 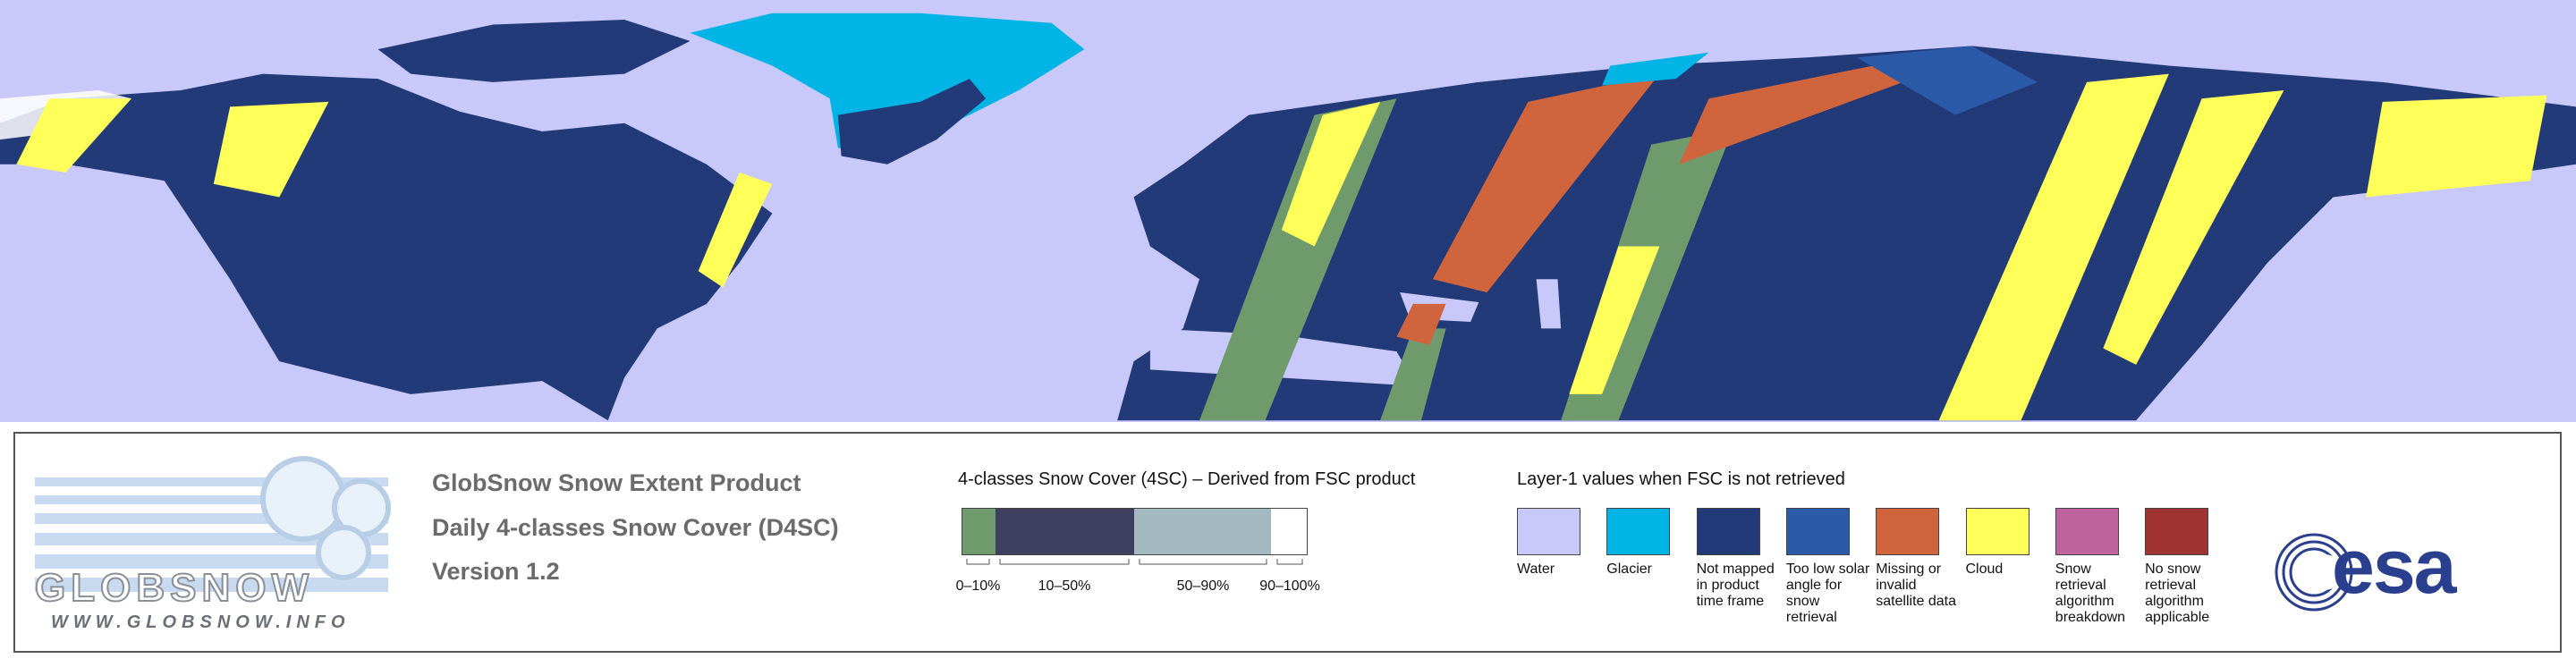 What do you see at coordinates (1916, 585) in the screenshot?
I see `layer1-label: Missing or invalid satellite data` at bounding box center [1916, 585].